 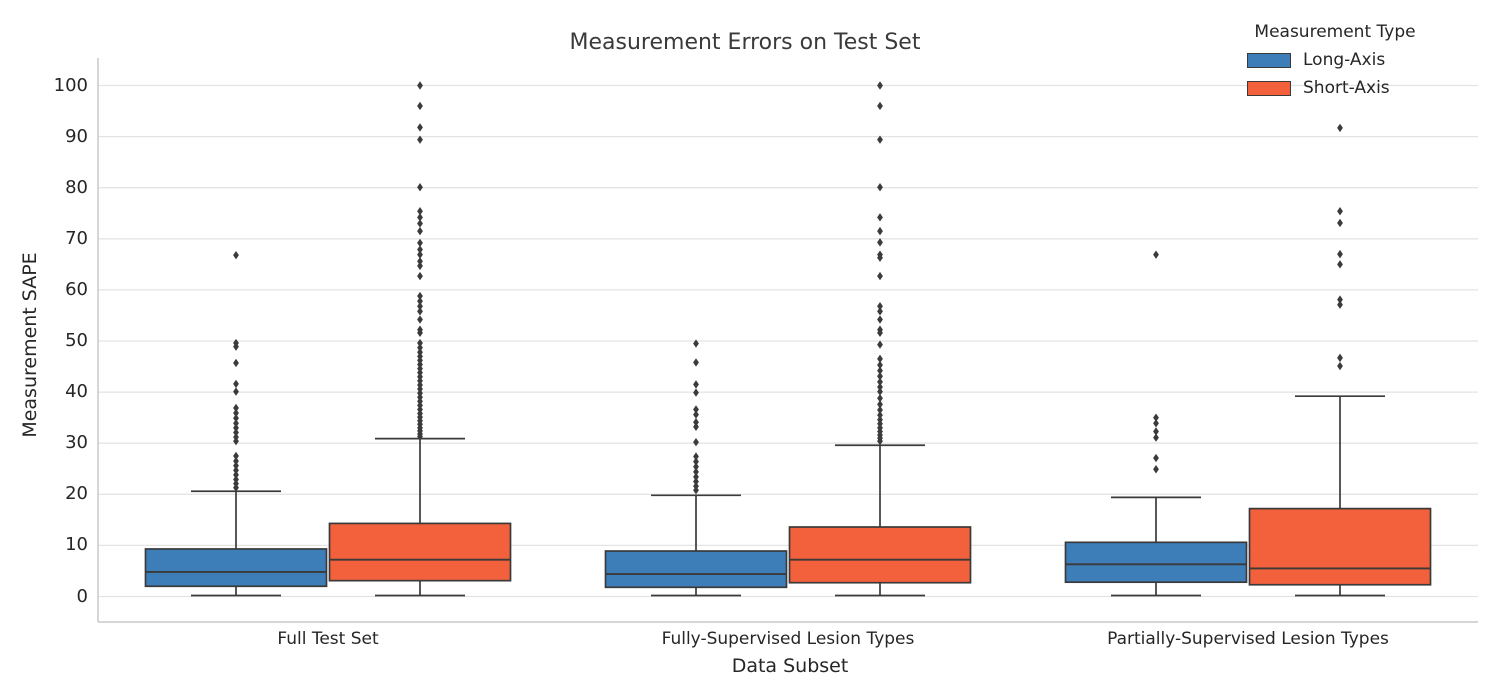 I want to click on y-tick-label-10: 10, so click(x=76, y=545).